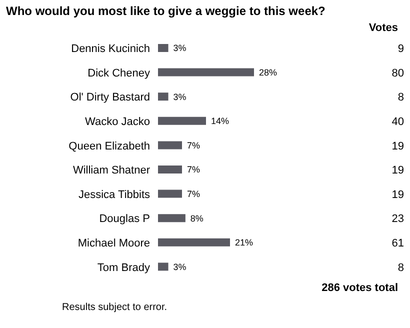 This screenshot has width=410, height=328. What do you see at coordinates (166, 11) in the screenshot?
I see `chart-title: Who would you most like to give a weggie to this week?` at bounding box center [166, 11].